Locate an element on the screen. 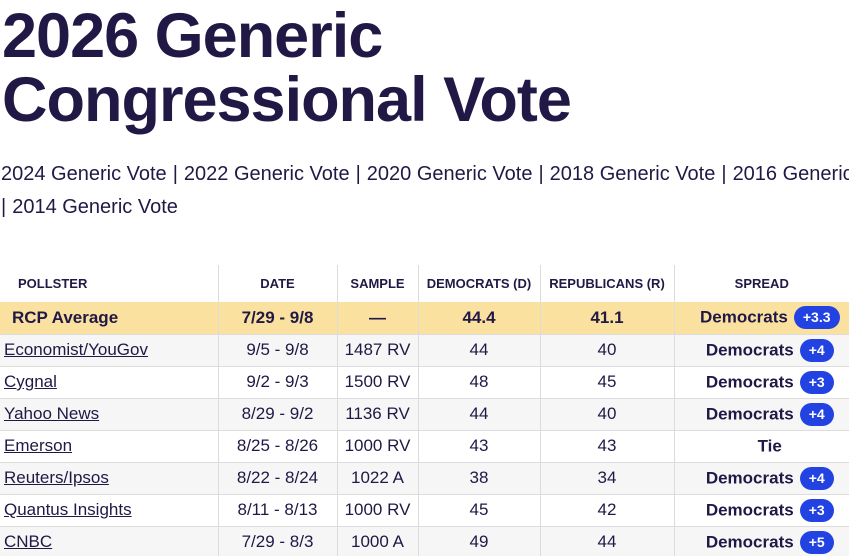 The width and height of the screenshot is (849, 556). page-title-line2: Congressional Vote is located at coordinates (287, 100).